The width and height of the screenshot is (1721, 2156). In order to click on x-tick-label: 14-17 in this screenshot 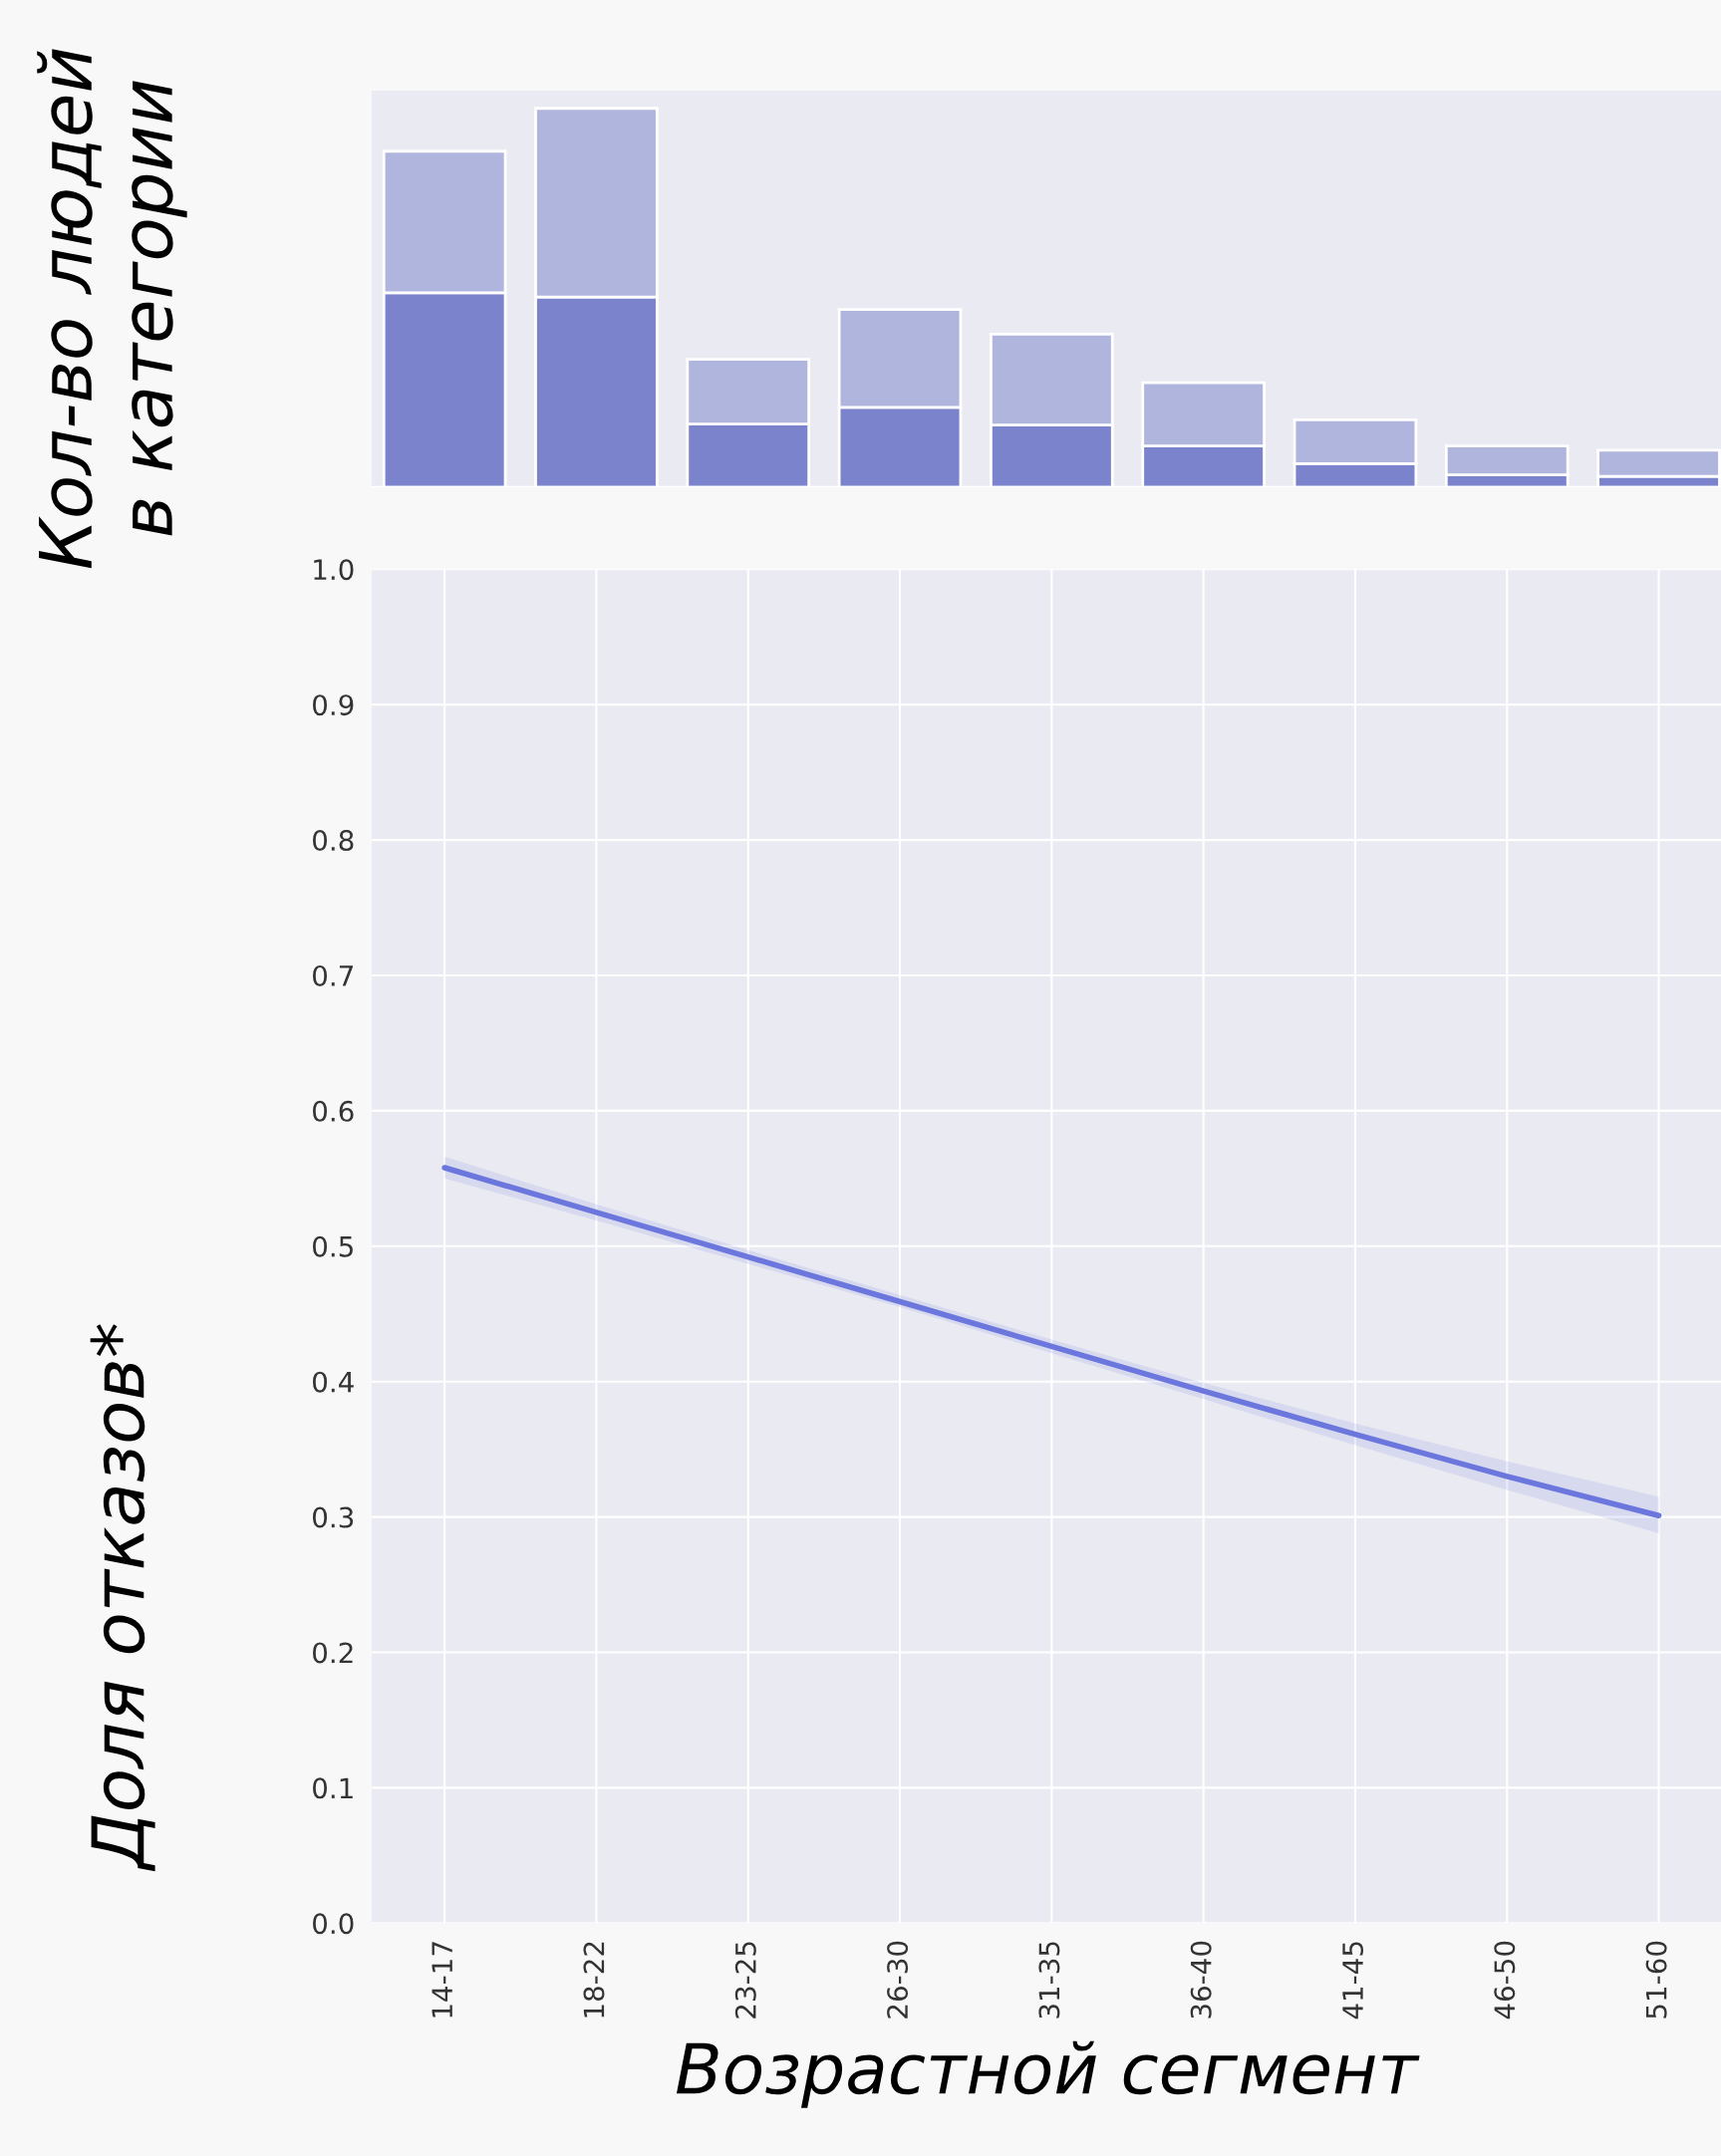, I will do `click(442, 1980)`.